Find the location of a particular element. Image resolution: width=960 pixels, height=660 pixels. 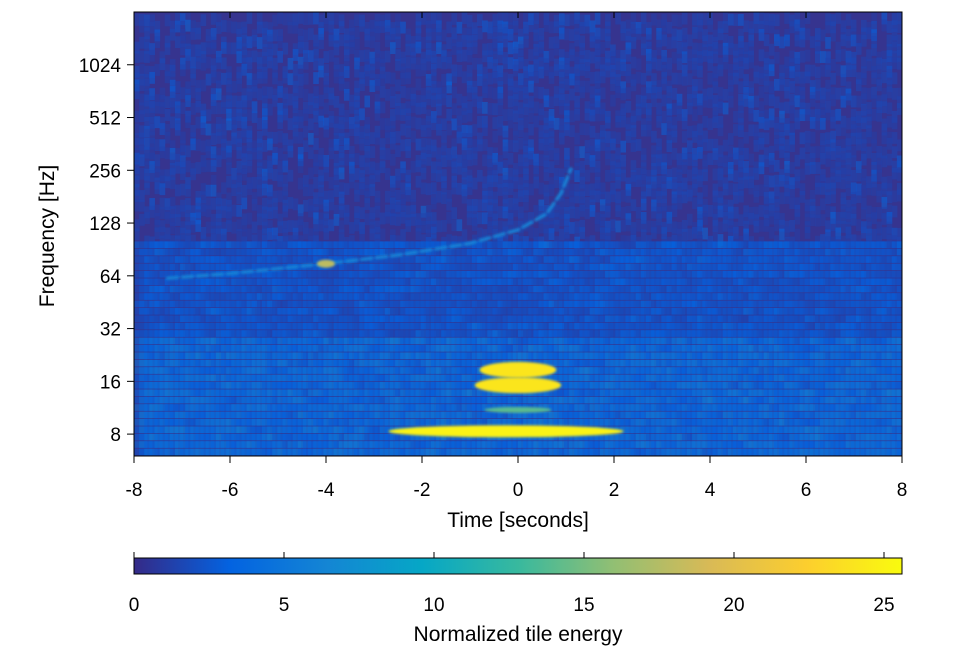

x-tick-label: 6 is located at coordinates (806, 490).